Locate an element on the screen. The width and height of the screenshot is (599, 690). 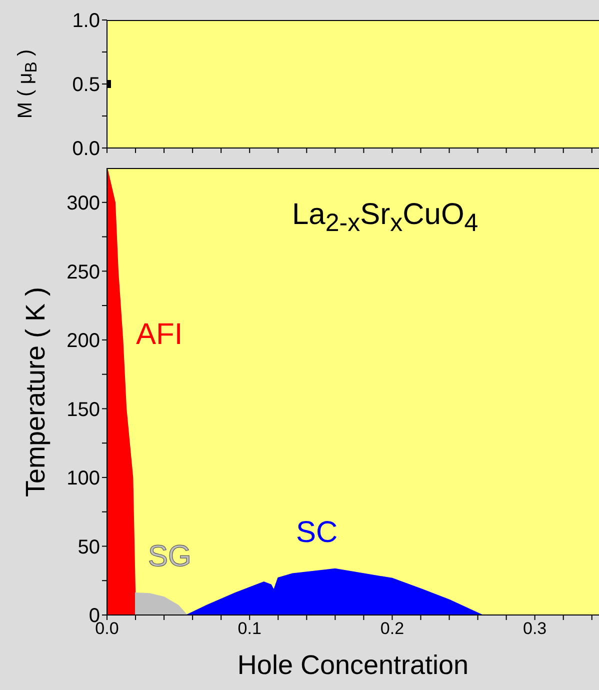
y-tick-label: 250 is located at coordinates (83, 272).